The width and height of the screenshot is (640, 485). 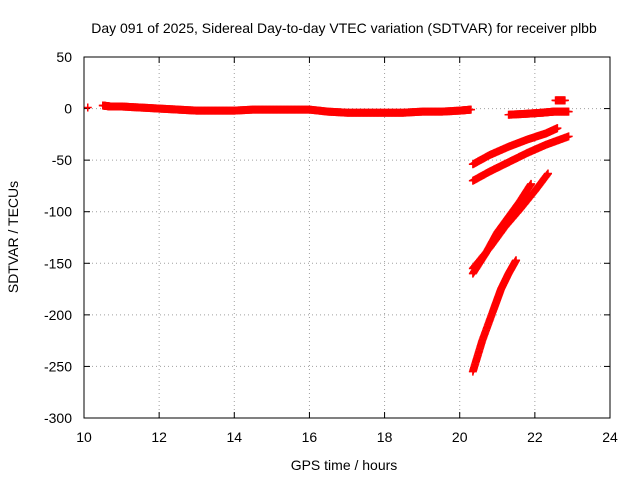 I want to click on series-late-arc-b, so click(x=560, y=100).